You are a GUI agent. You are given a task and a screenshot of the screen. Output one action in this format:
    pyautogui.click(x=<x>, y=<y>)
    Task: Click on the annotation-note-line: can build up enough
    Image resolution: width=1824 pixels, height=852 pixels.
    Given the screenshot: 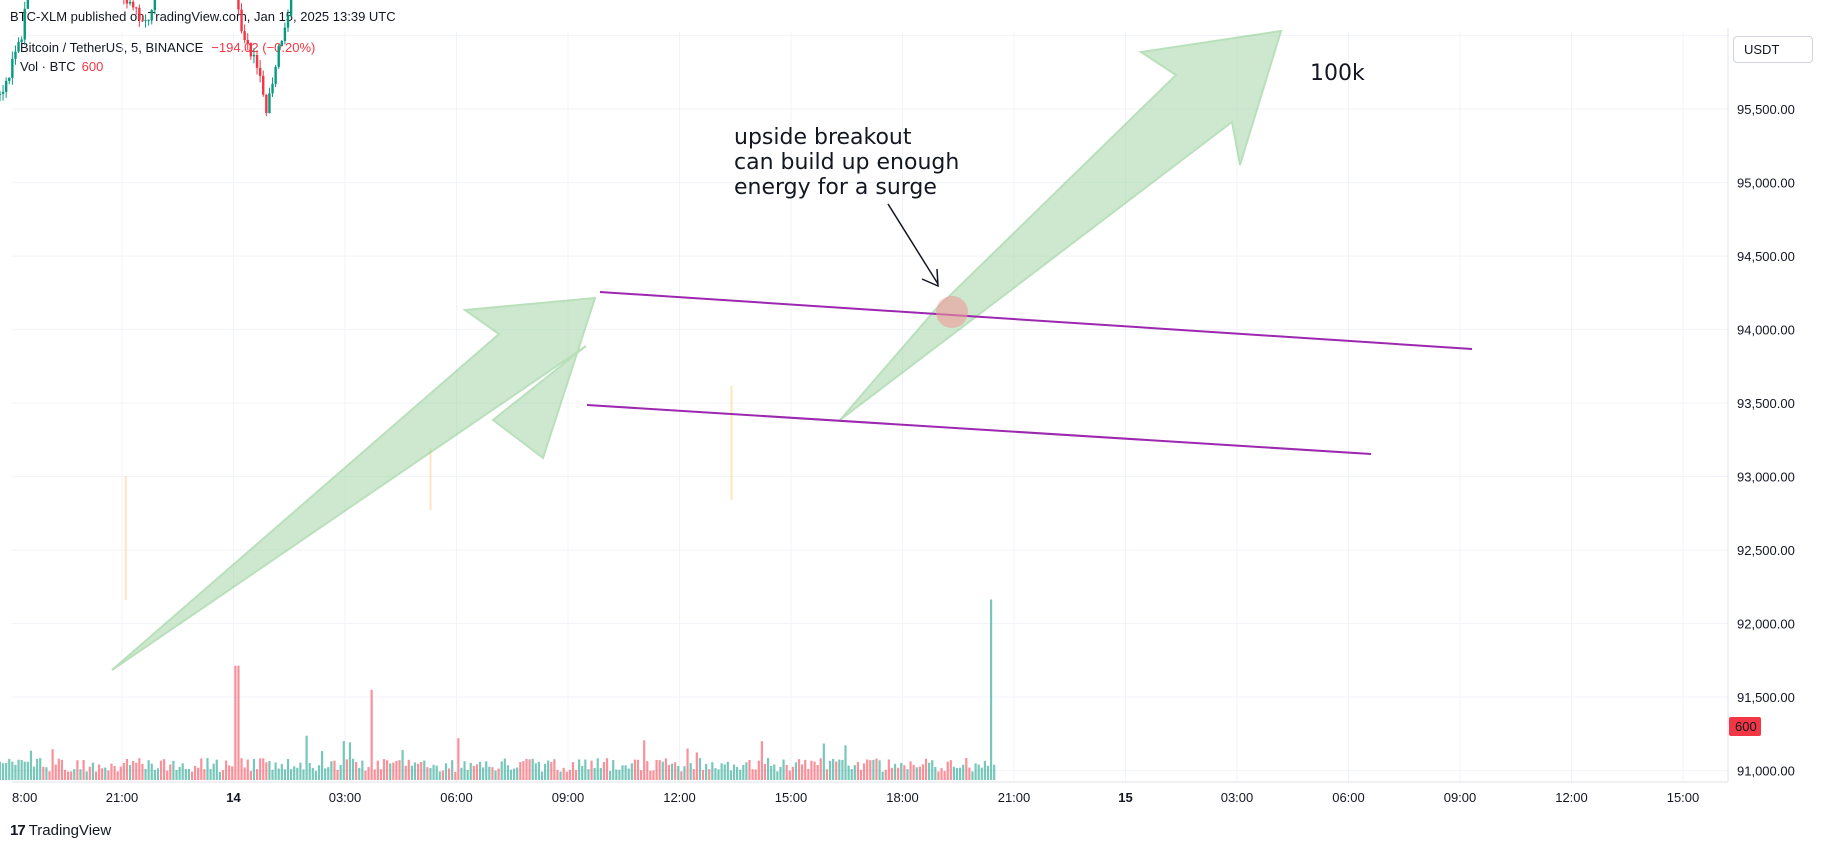 What is the action you would take?
    pyautogui.click(x=846, y=162)
    